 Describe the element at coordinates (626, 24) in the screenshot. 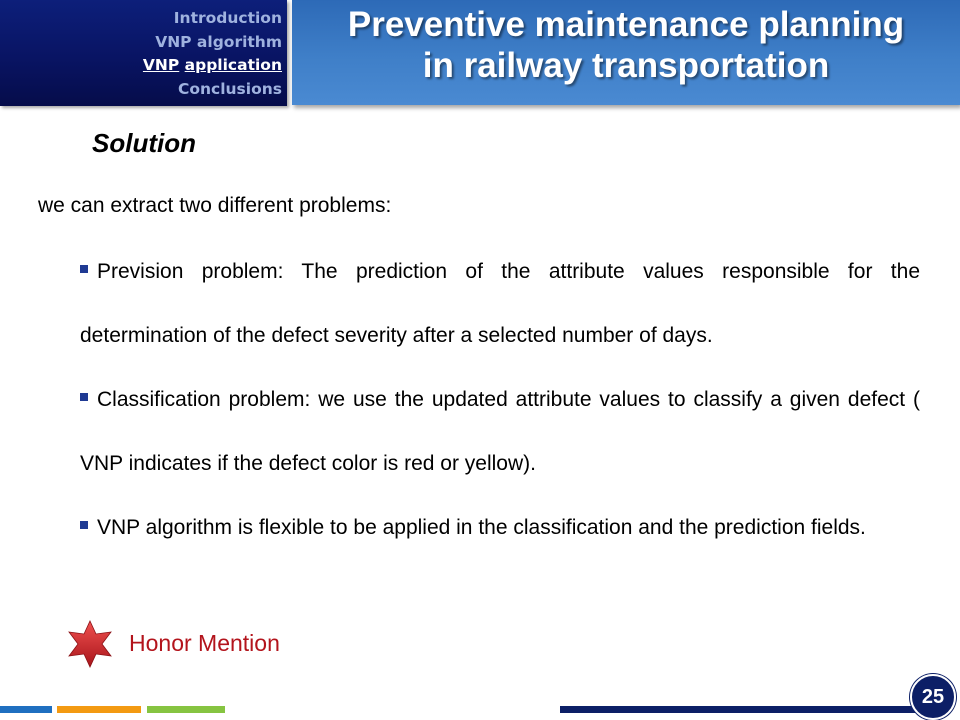

I see `slide-title-line1: Preventive maintenance planning` at that location.